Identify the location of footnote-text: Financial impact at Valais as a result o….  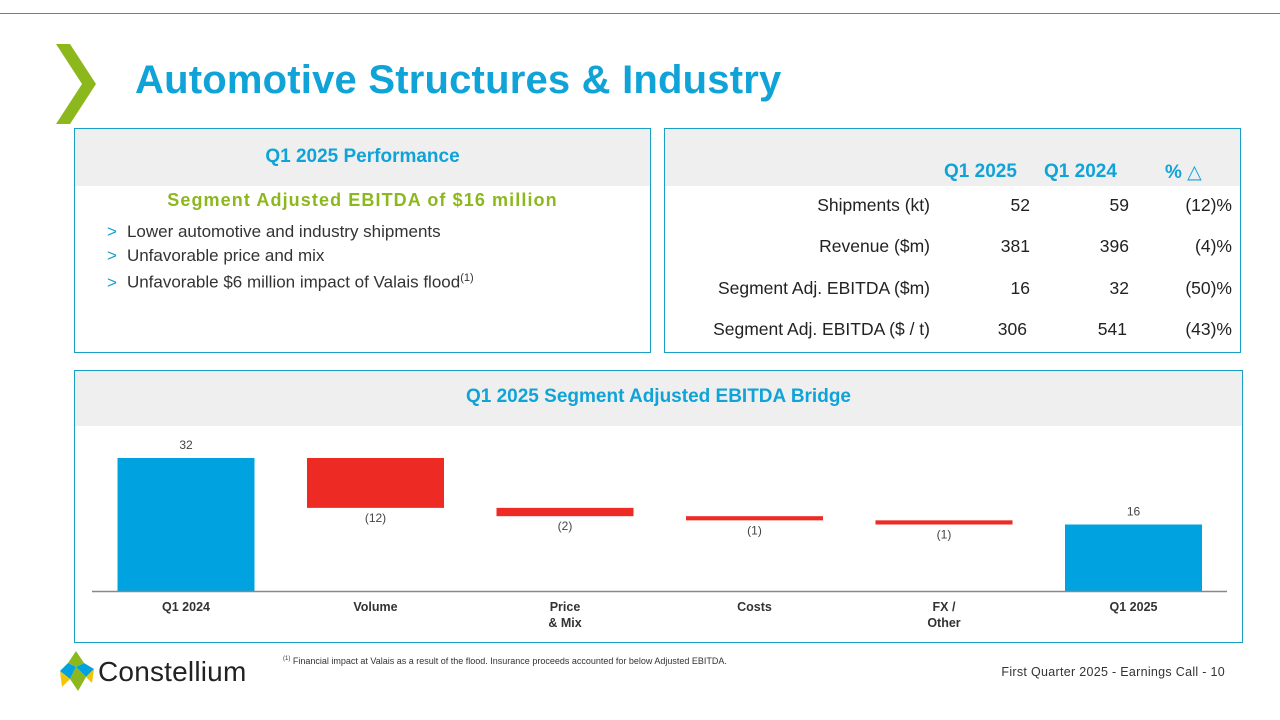
(509, 661).